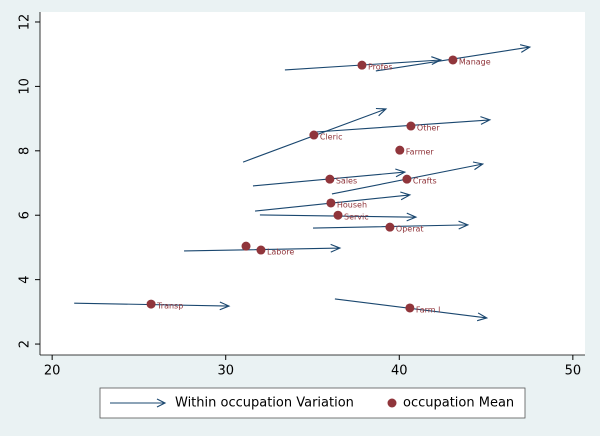 This screenshot has height=436, width=600. I want to click on point-label: Farmer, so click(420, 152).